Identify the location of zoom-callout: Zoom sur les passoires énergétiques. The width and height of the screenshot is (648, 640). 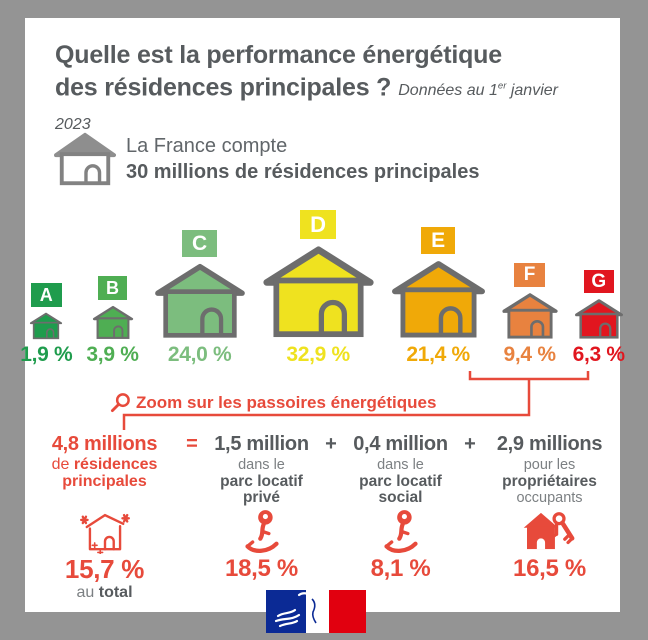
(273, 402).